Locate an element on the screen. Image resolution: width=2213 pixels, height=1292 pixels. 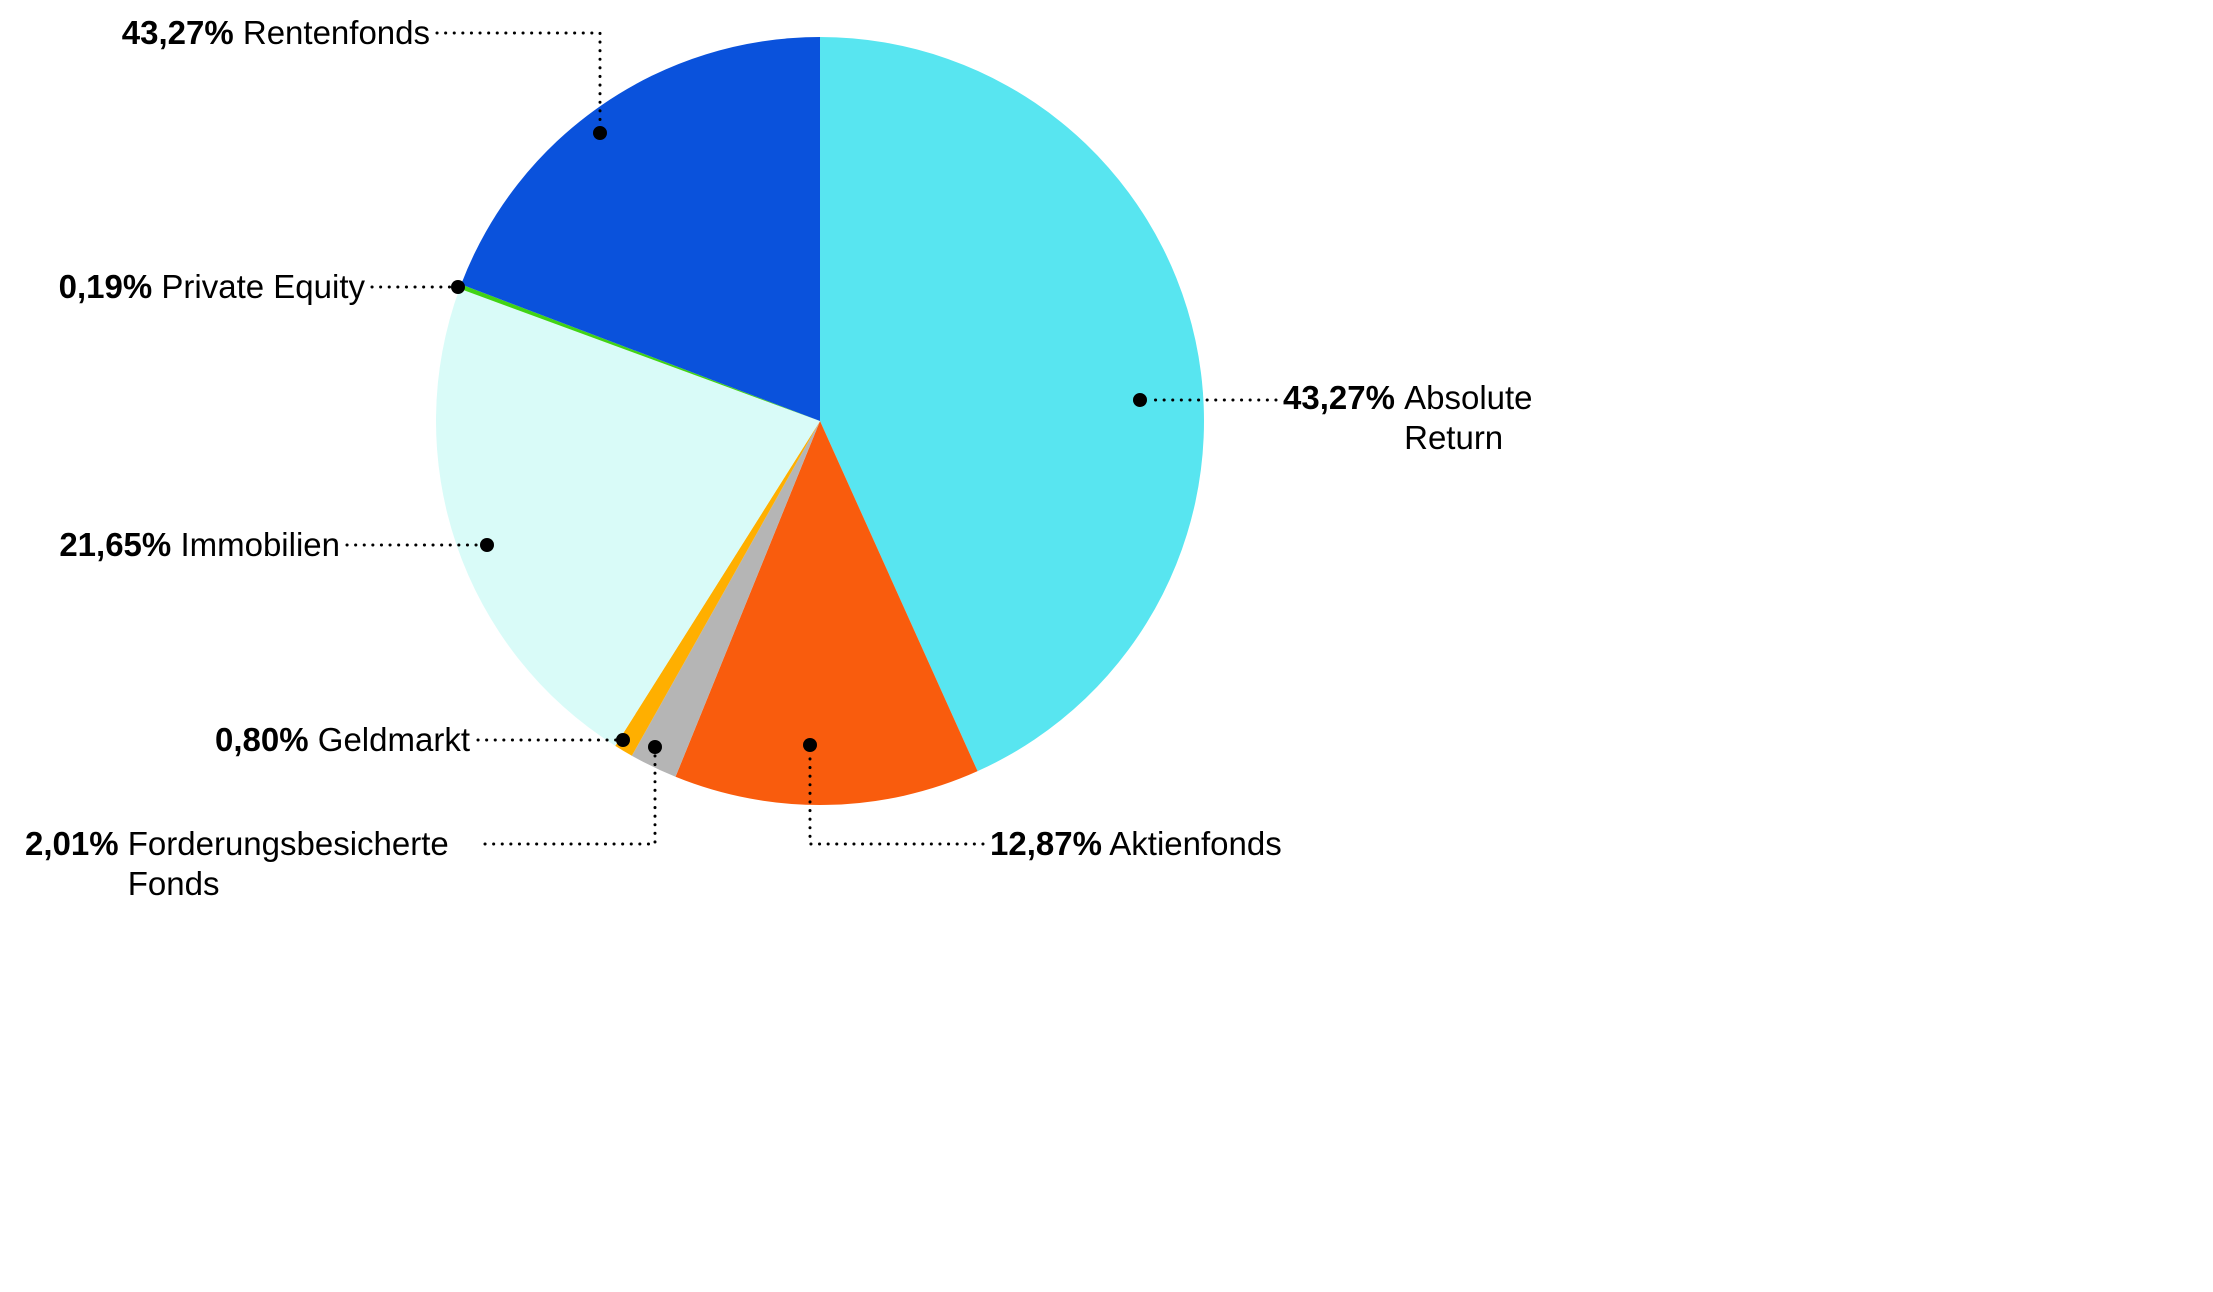
label-rentenfonds: 43,27% Rentenfonds is located at coordinates (276, 33).